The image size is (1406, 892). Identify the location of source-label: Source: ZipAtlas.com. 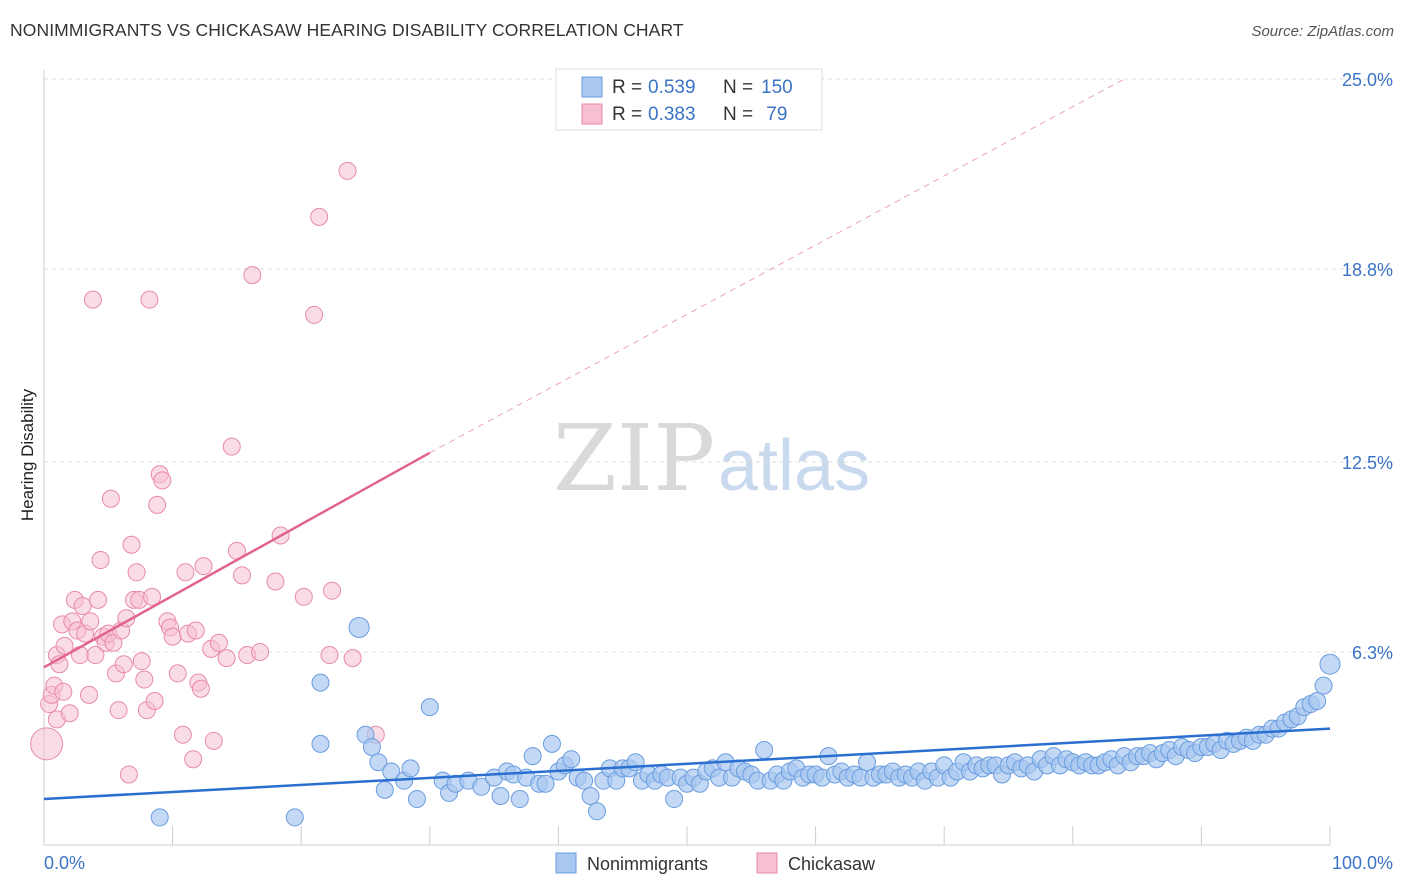
(1322, 31).